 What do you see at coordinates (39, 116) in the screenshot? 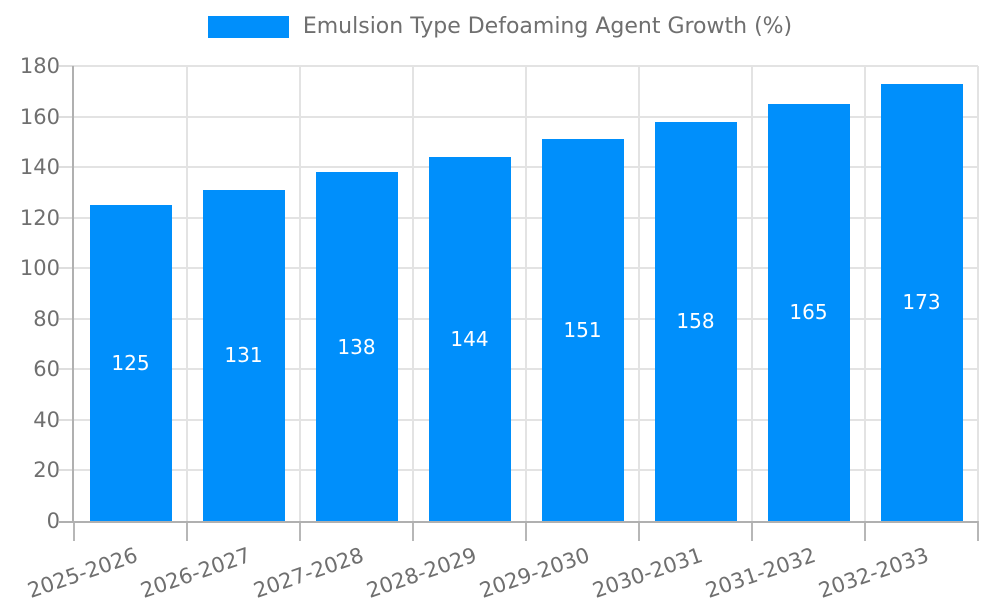
I see `y-axis-tick-label: 160` at bounding box center [39, 116].